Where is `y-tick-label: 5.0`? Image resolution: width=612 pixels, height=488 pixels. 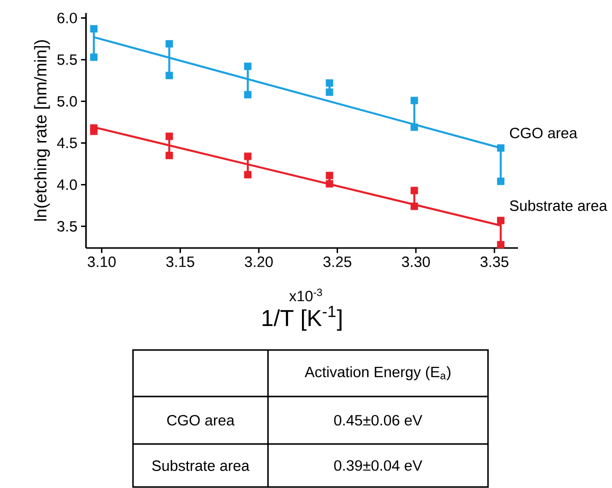 y-tick-label: 5.0 is located at coordinates (67, 101).